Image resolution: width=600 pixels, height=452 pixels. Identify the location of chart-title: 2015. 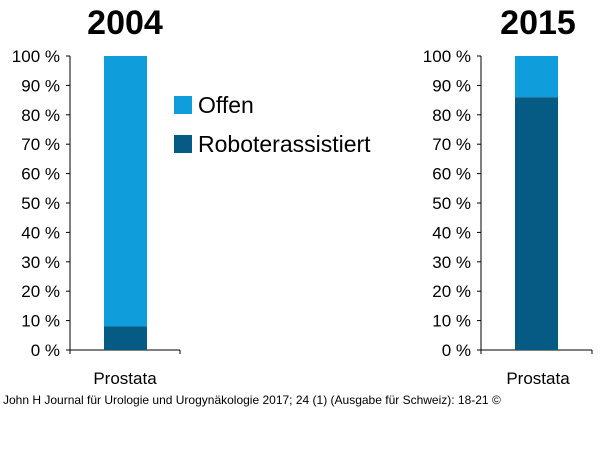
(538, 23).